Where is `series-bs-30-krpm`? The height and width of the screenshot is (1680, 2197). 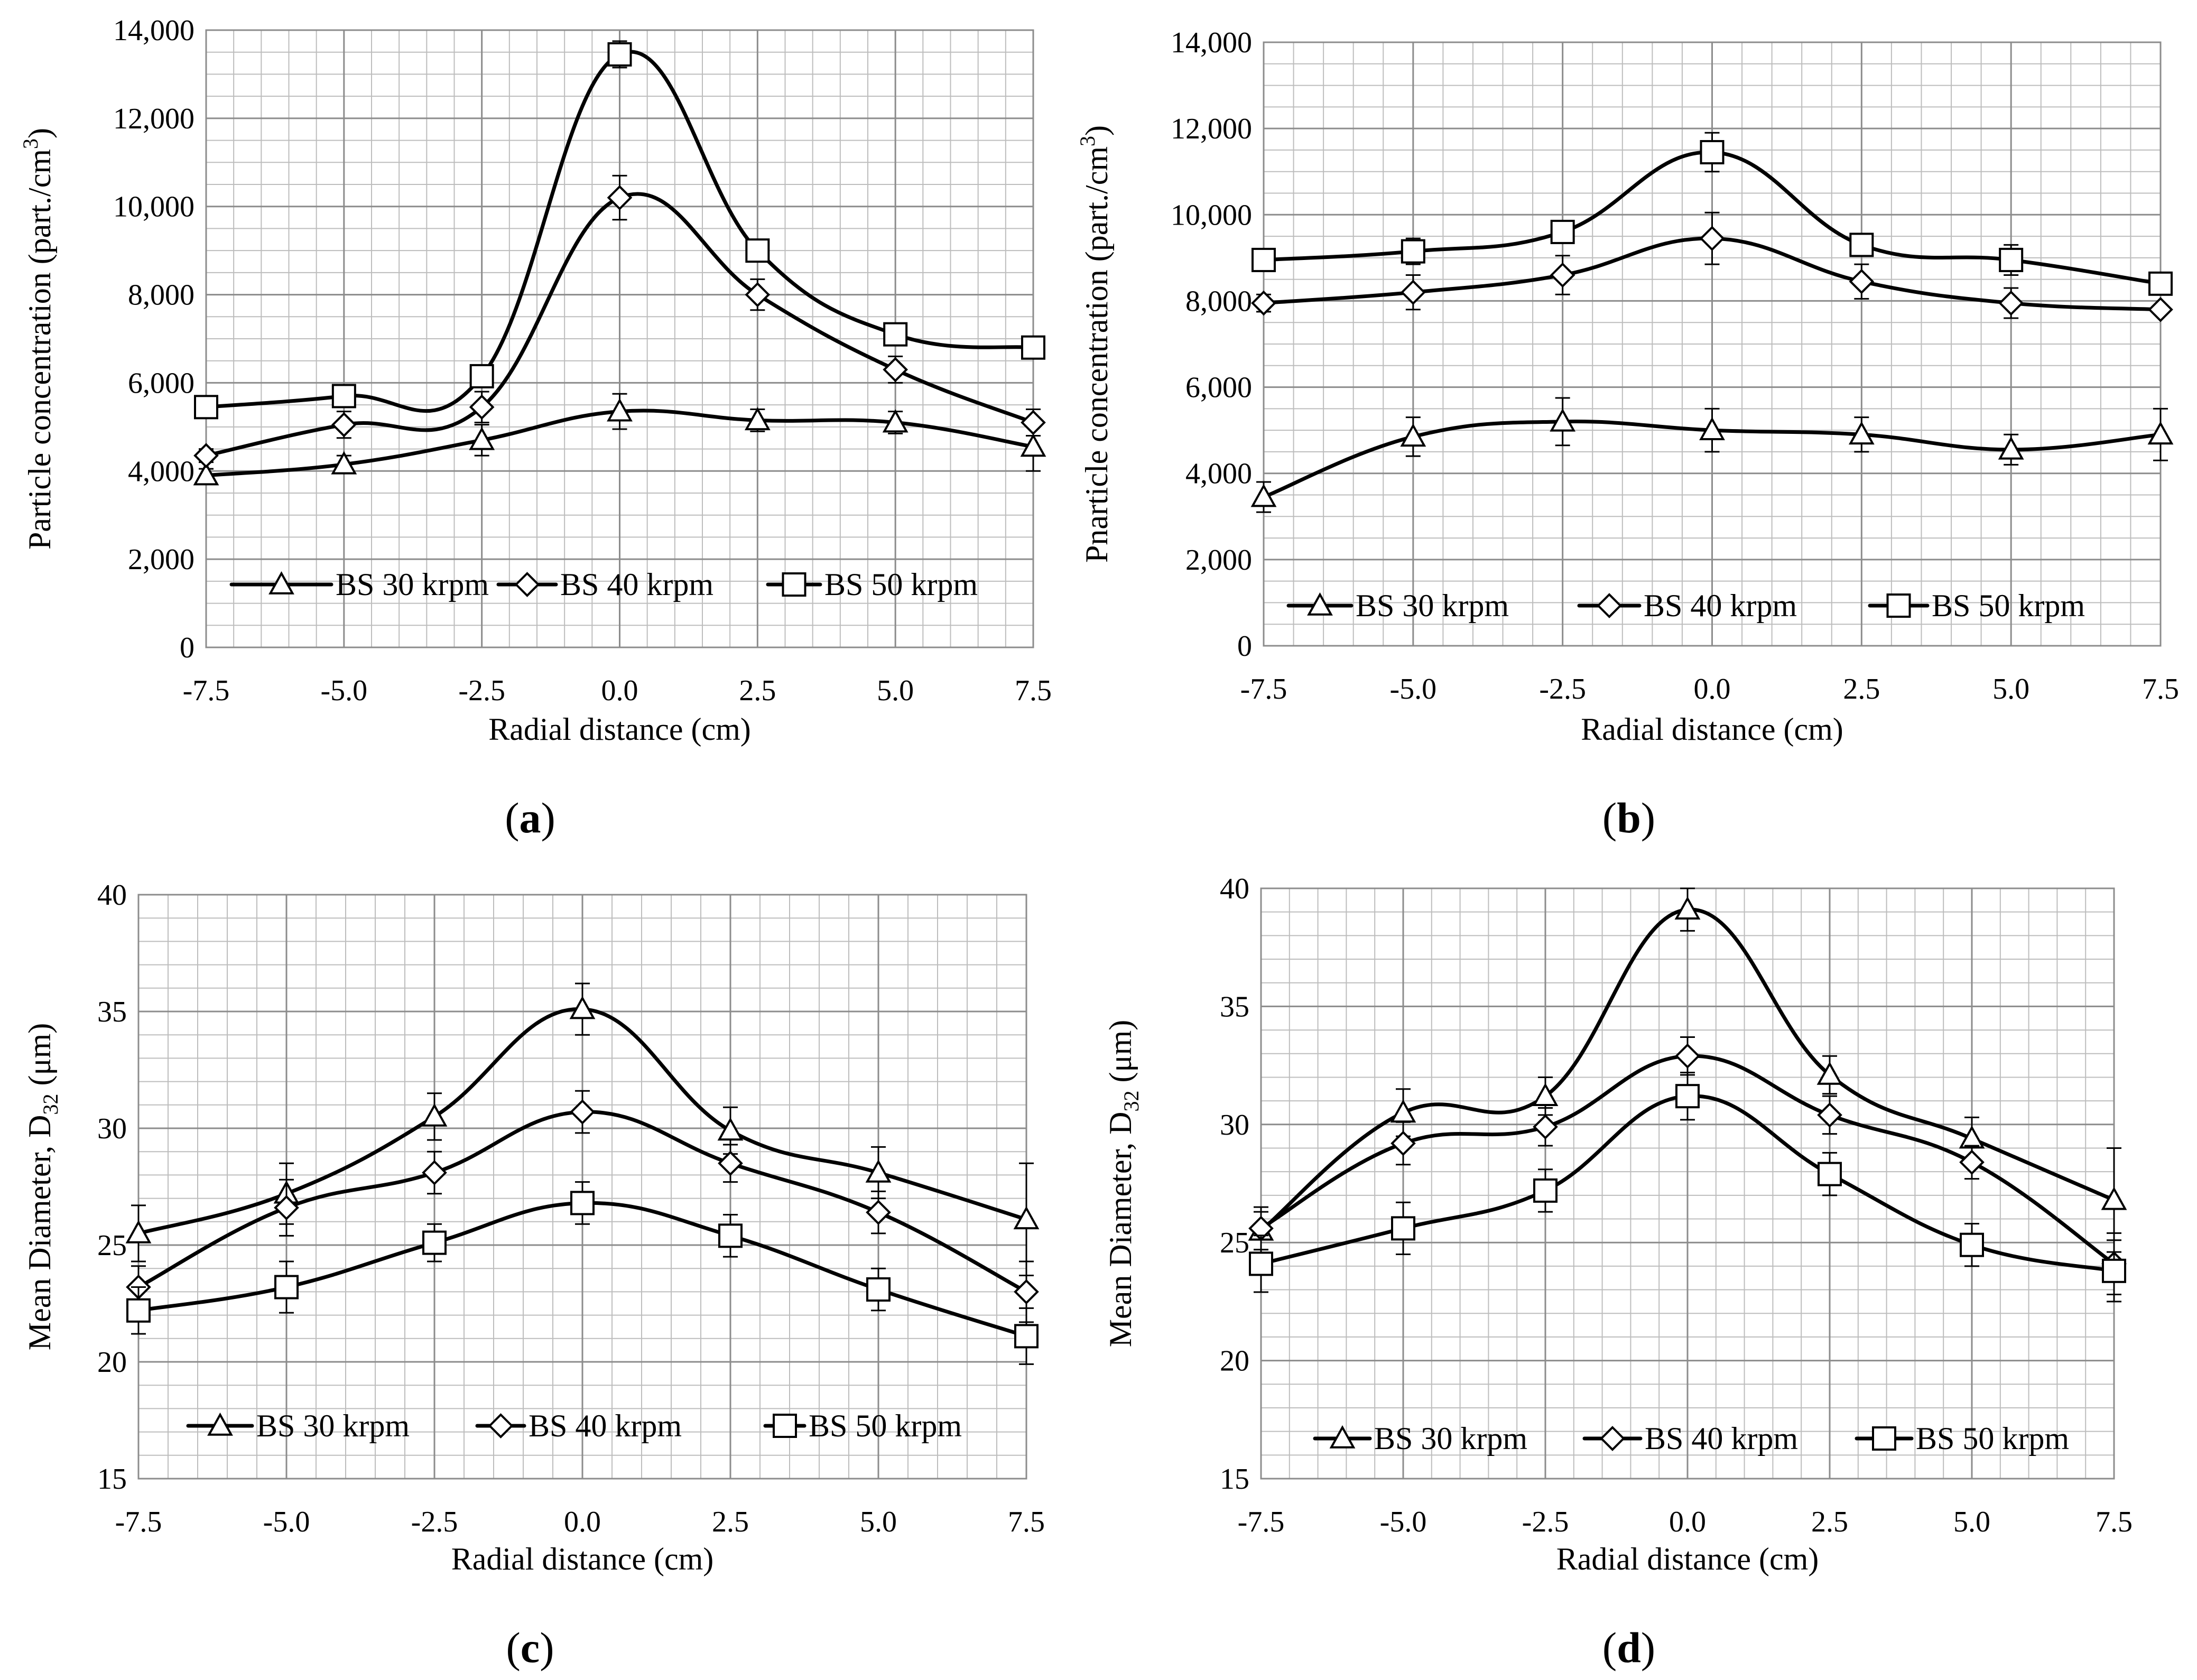
series-bs-30-krpm is located at coordinates (1712, 455).